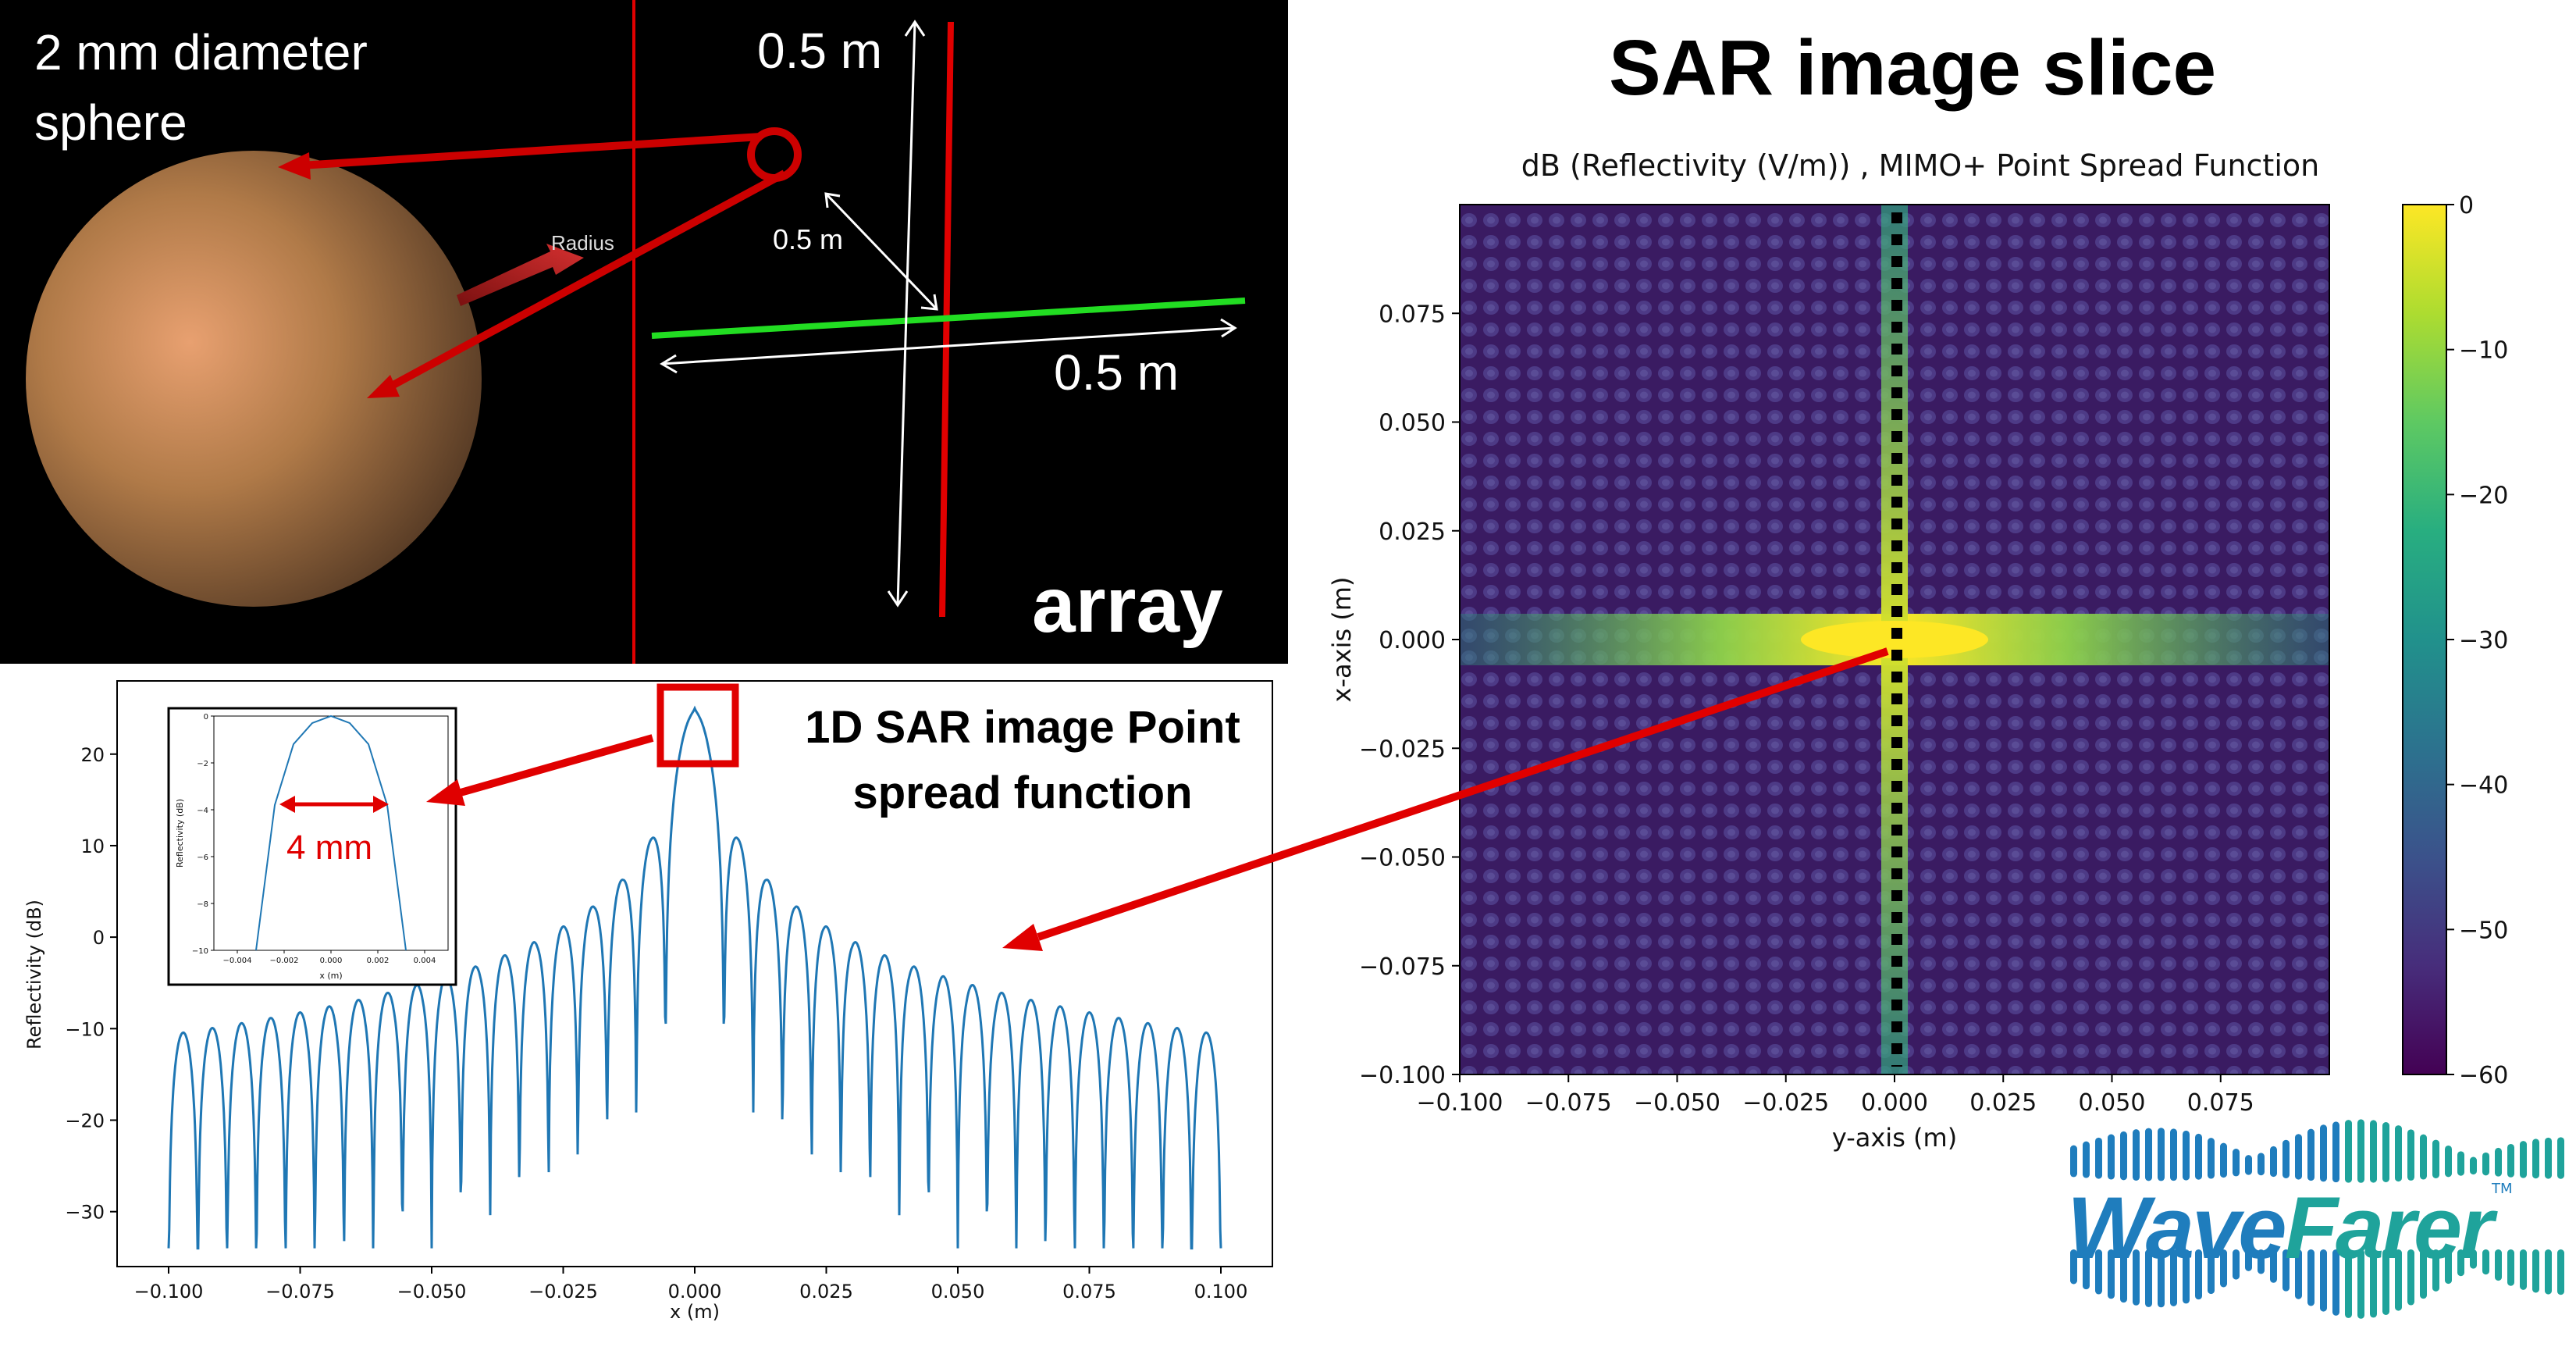 This screenshot has width=2576, height=1347. I want to click on inset-x-tick-label-4: 0.004, so click(425, 961).